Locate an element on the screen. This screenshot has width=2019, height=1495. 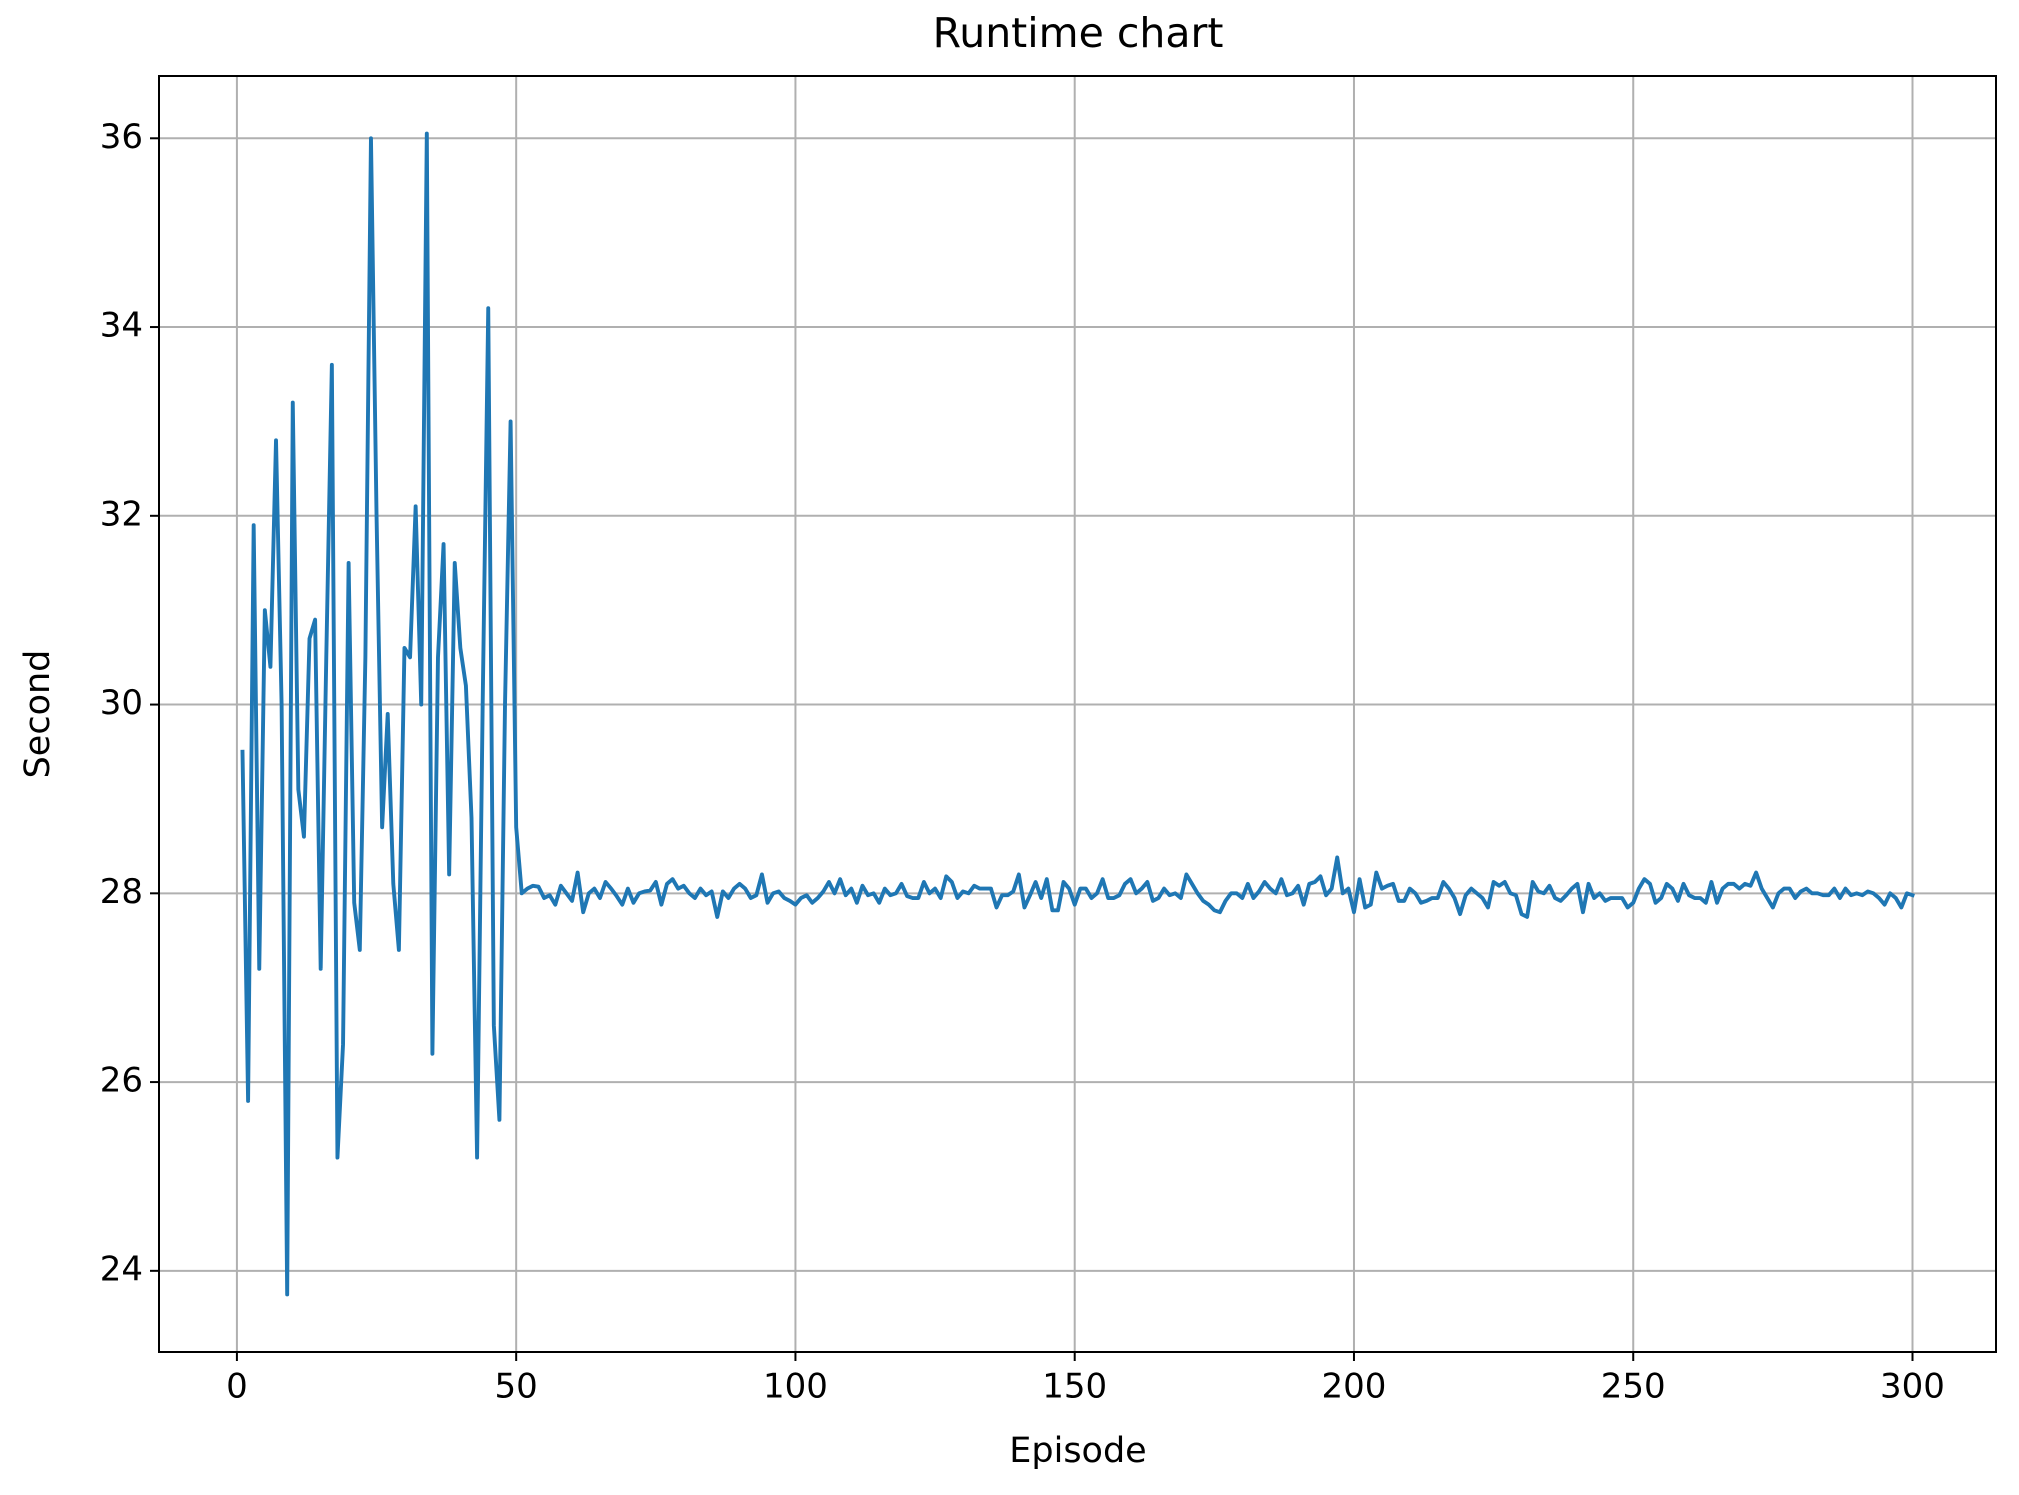
y-tick-label: 24 is located at coordinates (121, 1269).